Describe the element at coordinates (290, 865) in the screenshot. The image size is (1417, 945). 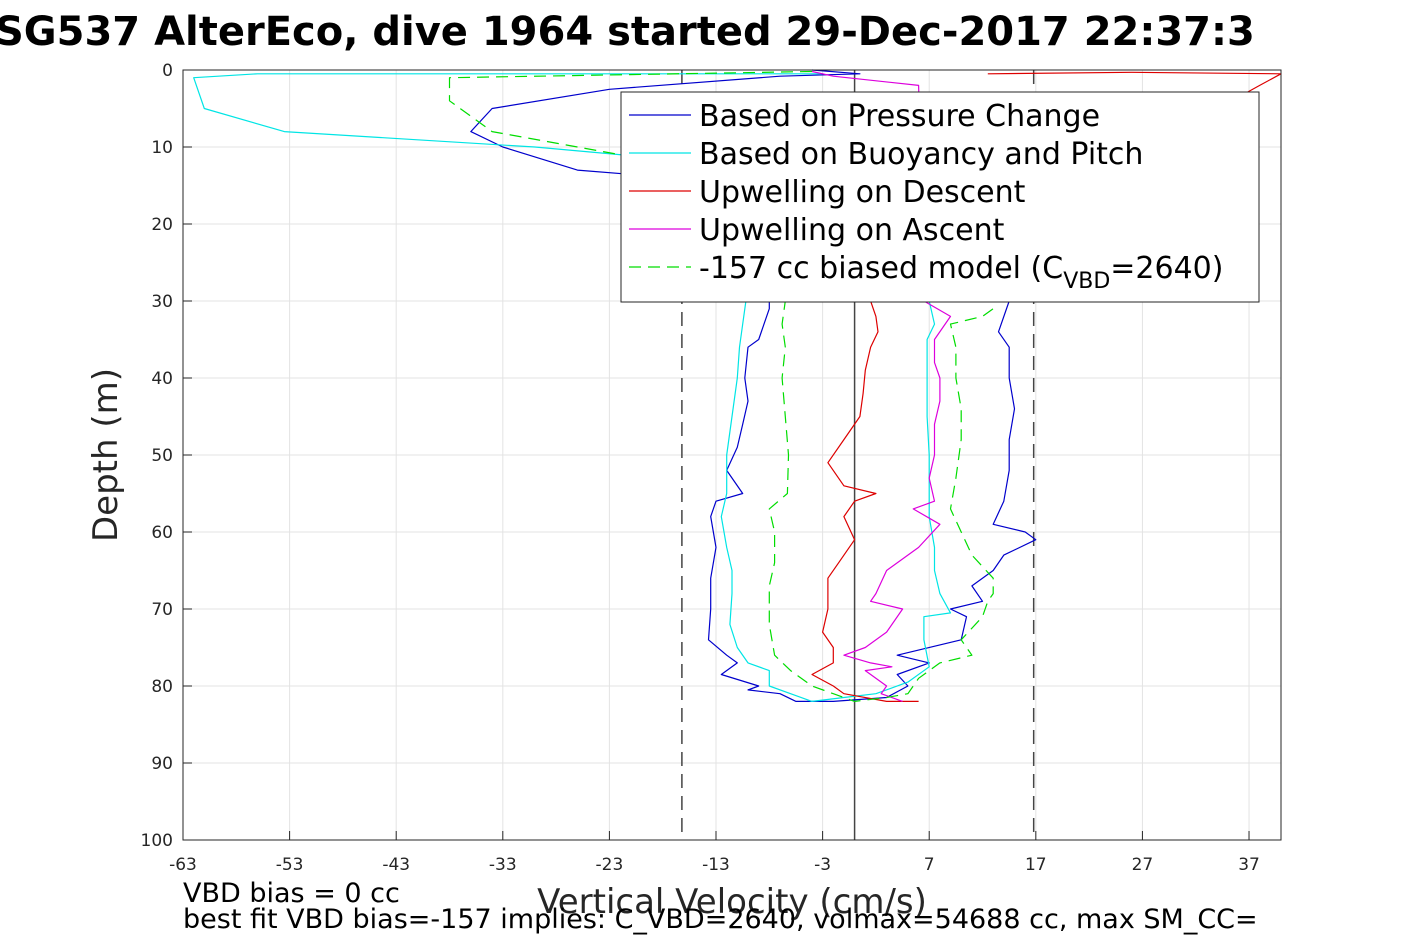
I see `x-tick-label: -53` at that location.